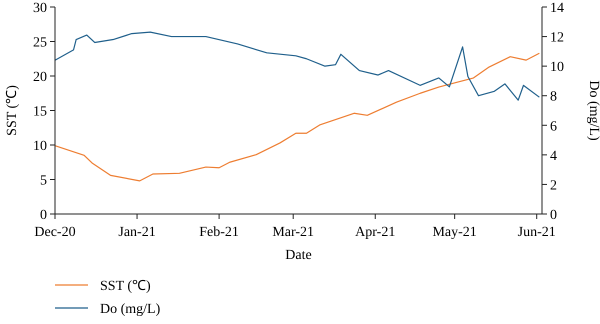 This screenshot has width=600, height=324. Describe the element at coordinates (593, 110) in the screenshot. I see `y2-axis-title: Do (mg/L)` at that location.